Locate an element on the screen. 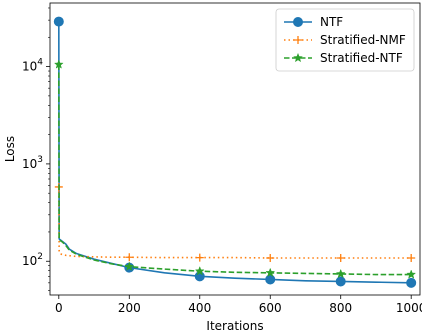  x-tick-label: 1000 is located at coordinates (409, 308).